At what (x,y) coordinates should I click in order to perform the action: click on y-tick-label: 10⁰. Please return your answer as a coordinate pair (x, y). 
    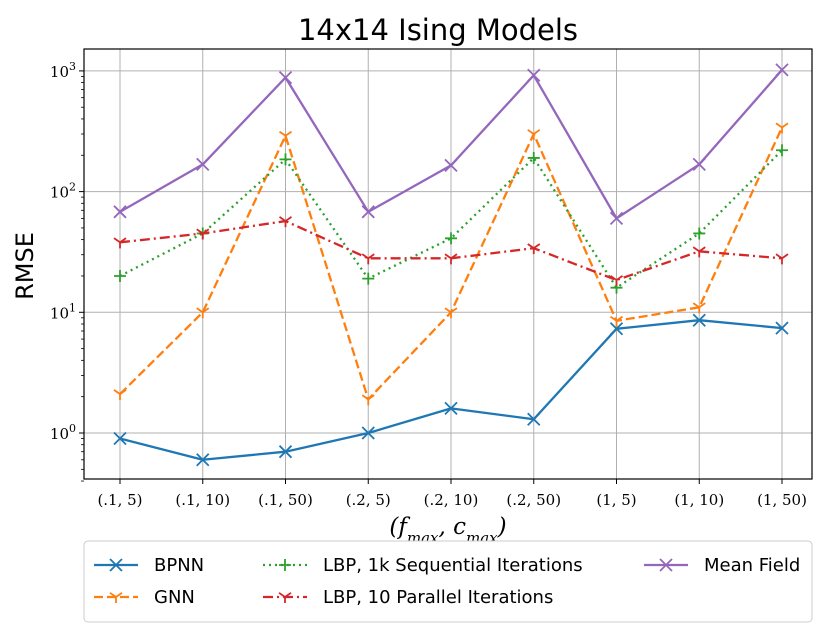
    Looking at the image, I should click on (63, 432).